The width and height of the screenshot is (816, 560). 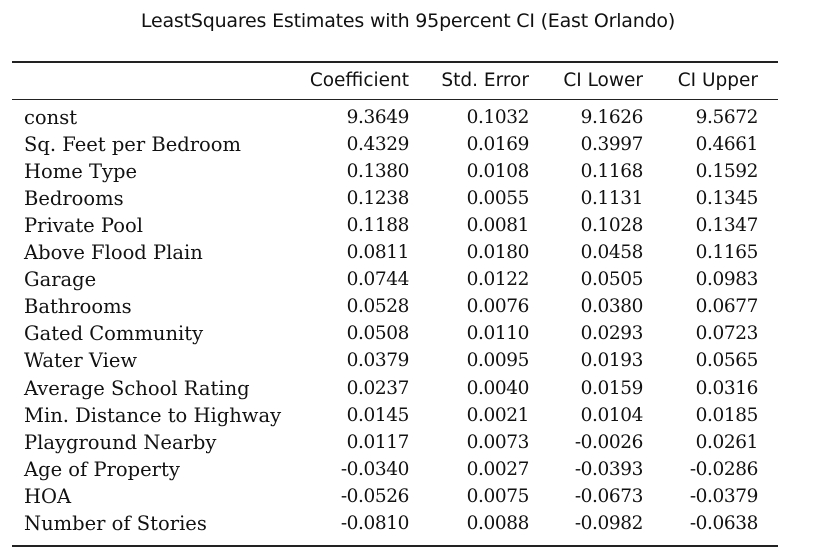 What do you see at coordinates (378, 226) in the screenshot?
I see `cell-coefficient: 0.1188` at bounding box center [378, 226].